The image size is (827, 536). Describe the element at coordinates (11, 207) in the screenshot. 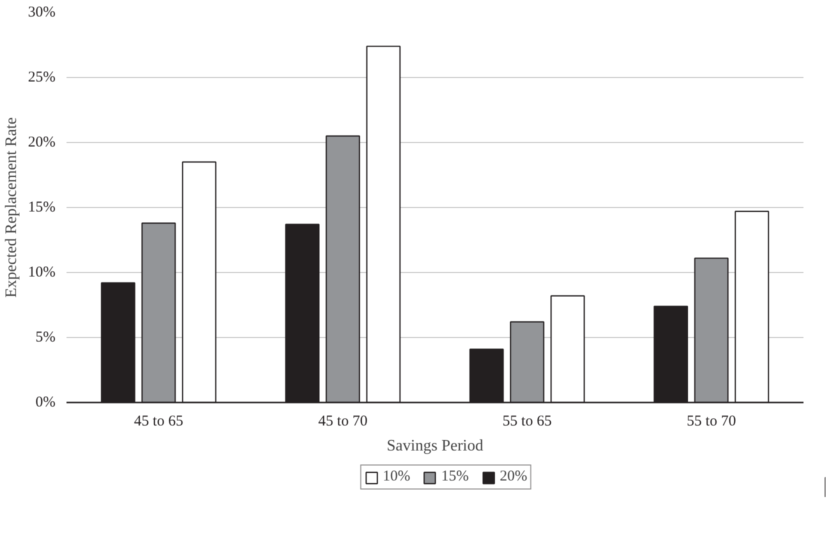

I see `y-axis-title: Expected Replacement Rate` at that location.